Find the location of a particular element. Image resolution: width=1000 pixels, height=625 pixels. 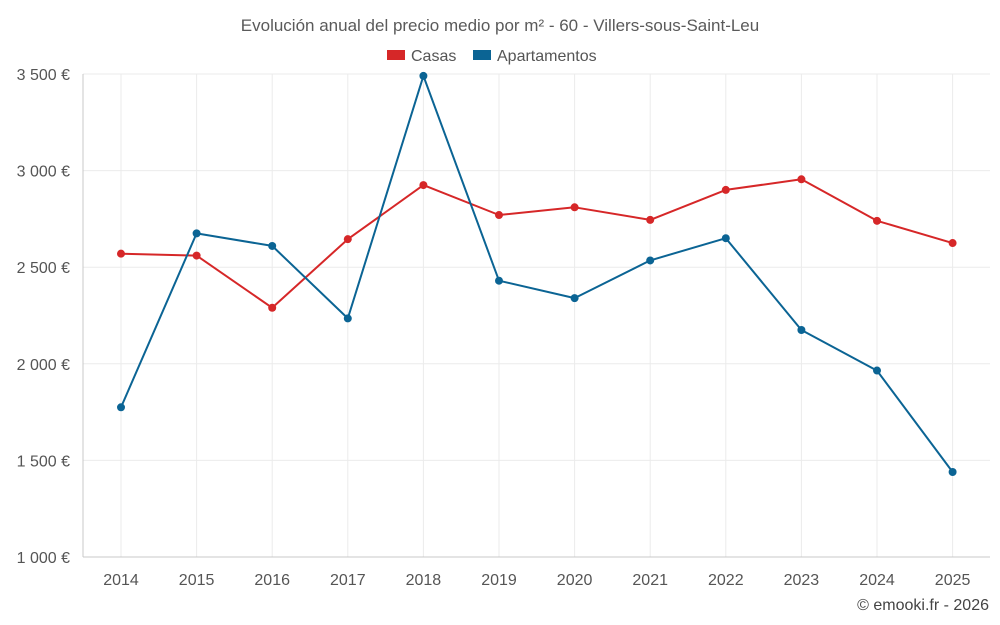

legend-swatch-casas is located at coordinates (396, 55).